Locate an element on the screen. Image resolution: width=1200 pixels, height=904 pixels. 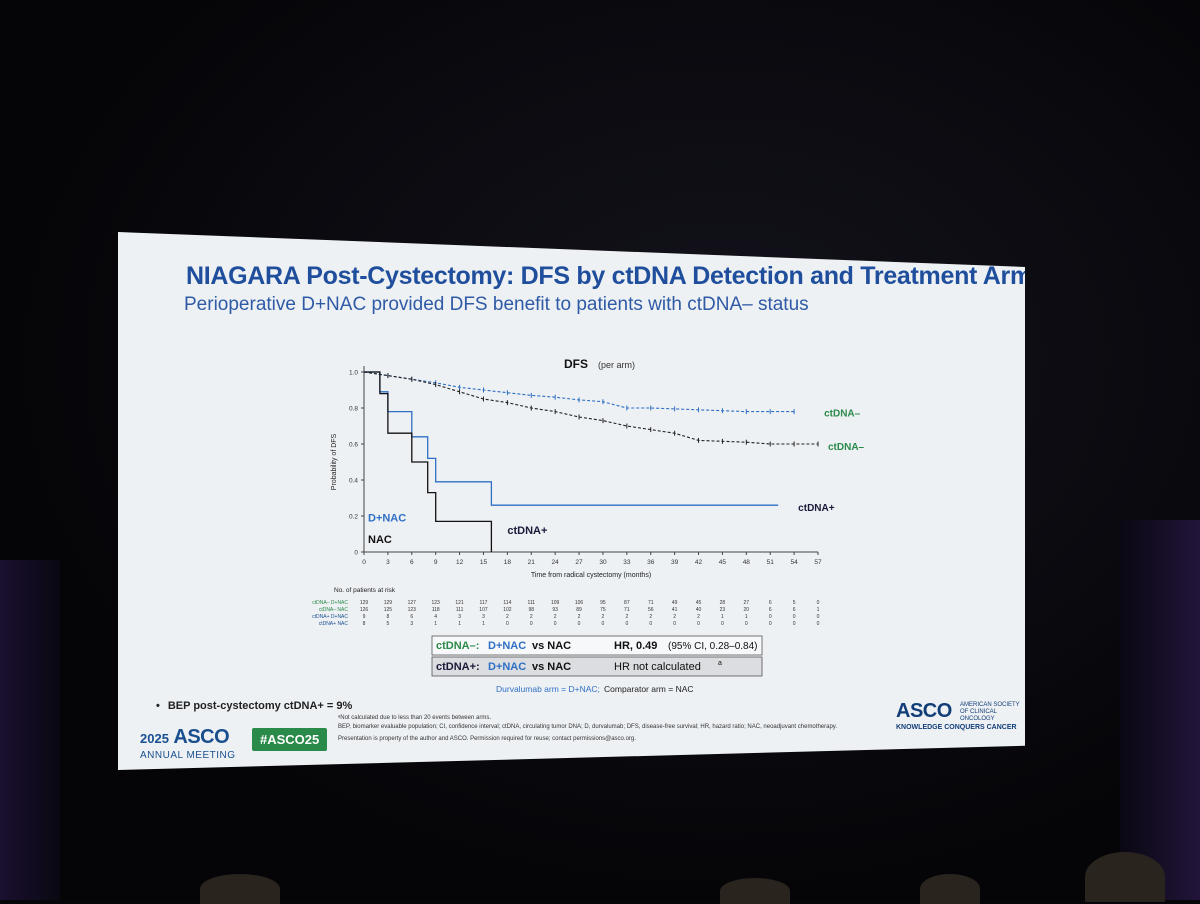
risk-cell: 71 is located at coordinates (627, 610).